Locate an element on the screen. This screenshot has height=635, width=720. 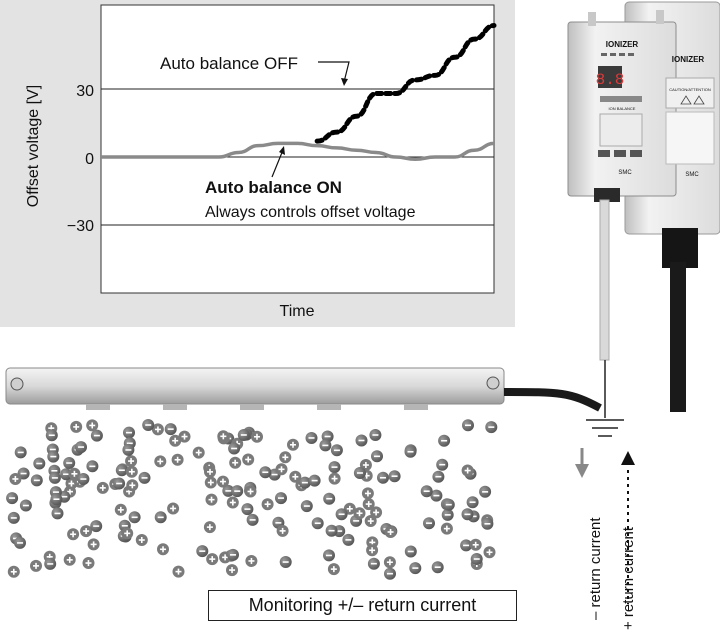
off-leader-arrow is located at coordinates (344, 82).